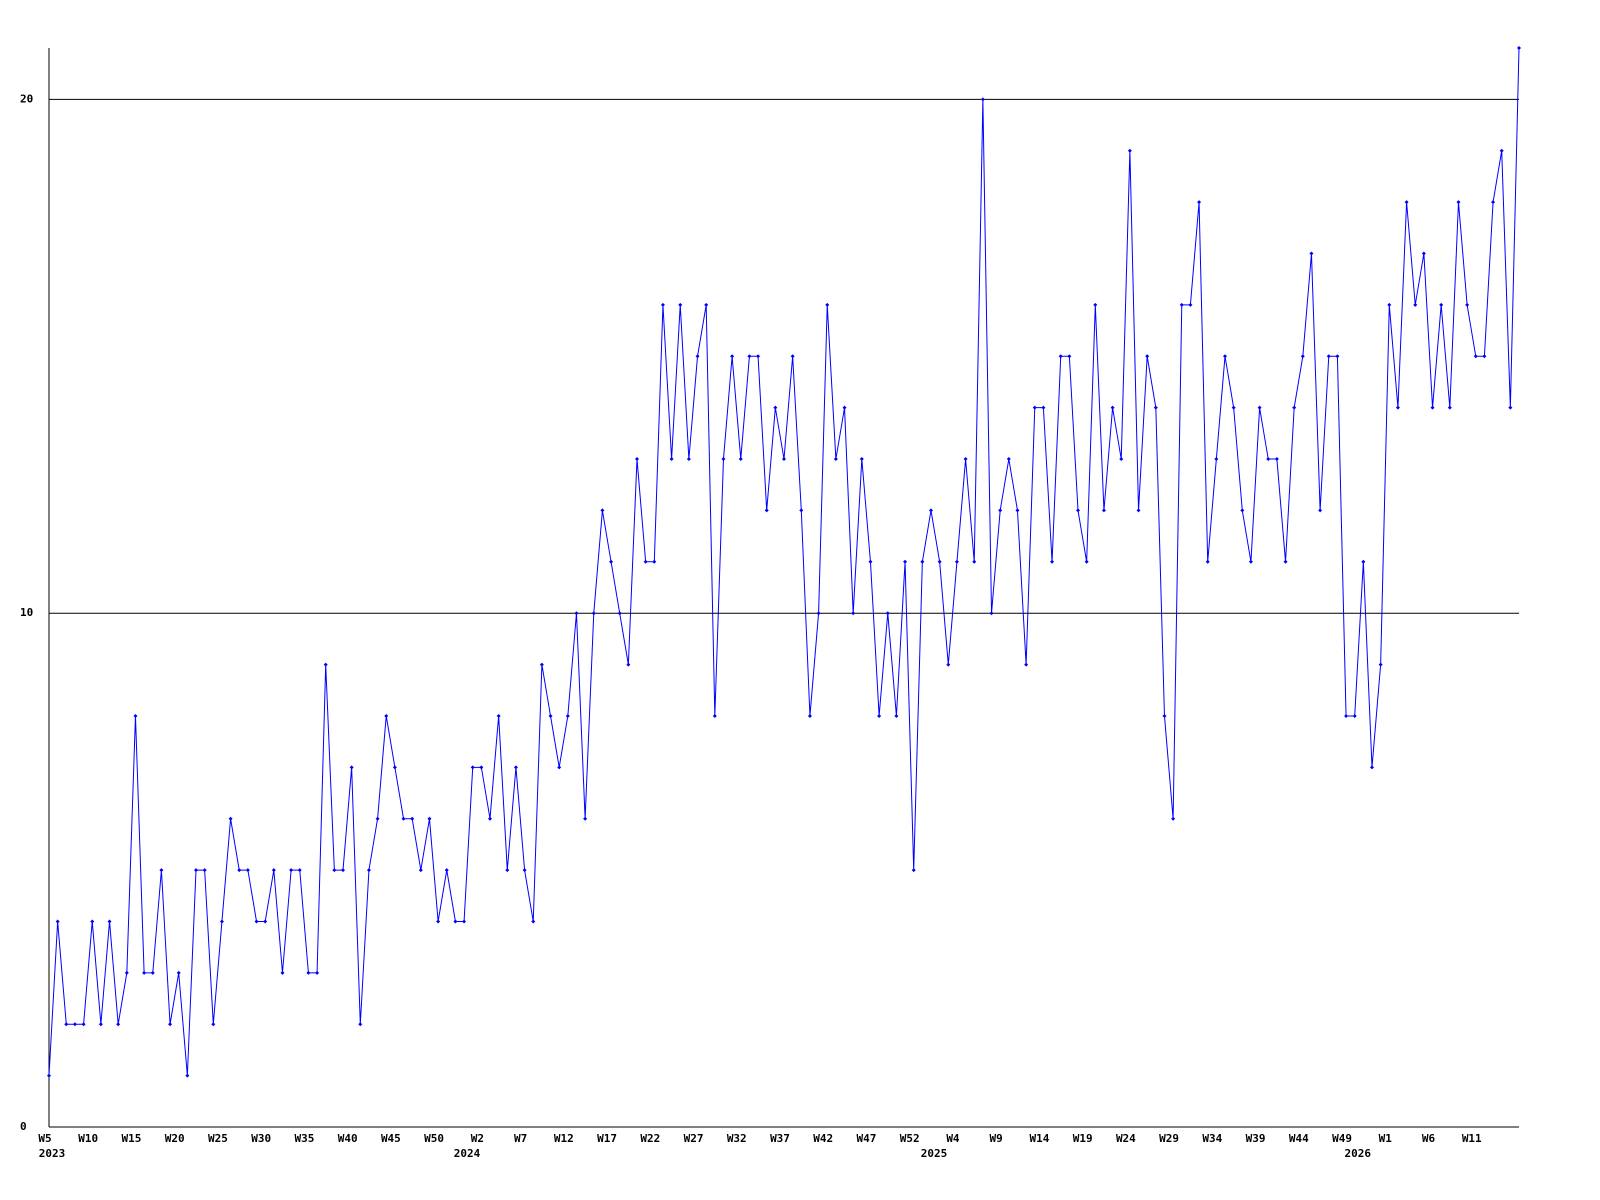 The width and height of the screenshot is (1600, 1200). Describe the element at coordinates (650, 1138) in the screenshot. I see `x-tick-label: W22` at that location.